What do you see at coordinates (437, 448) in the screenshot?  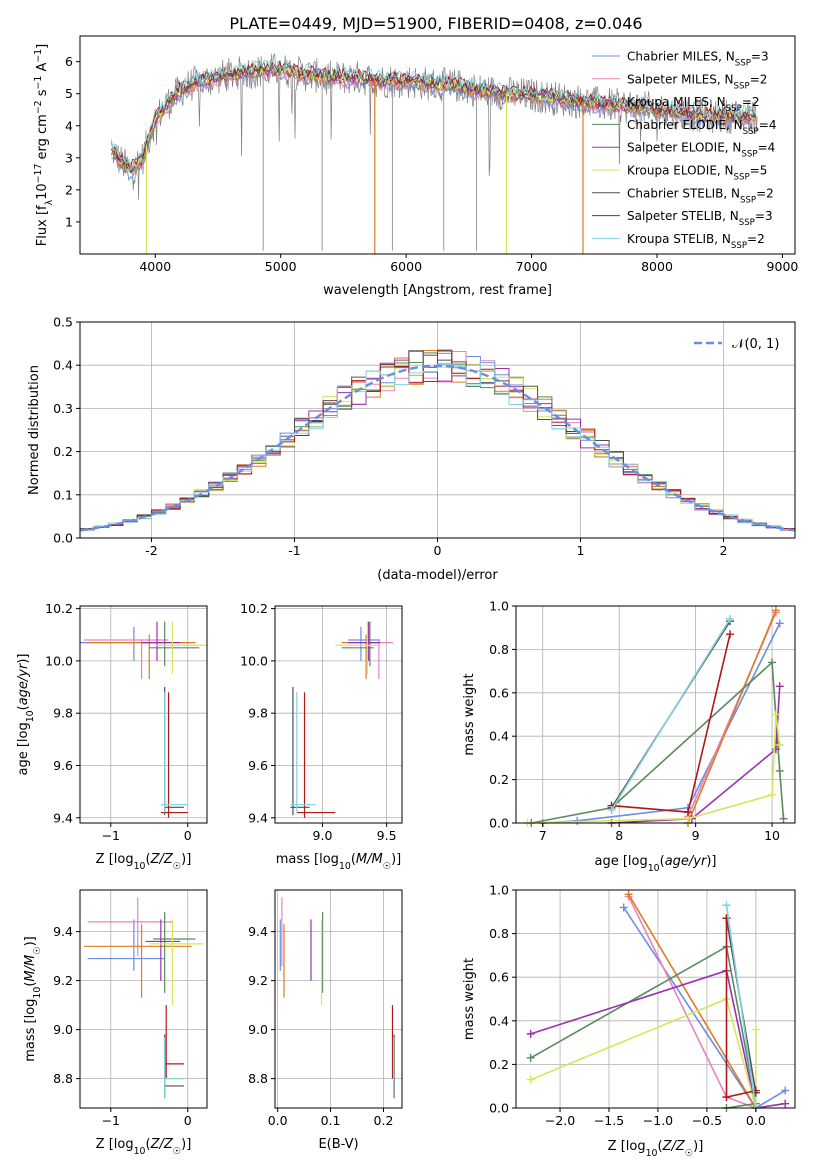 I see `normal-curve` at bounding box center [437, 448].